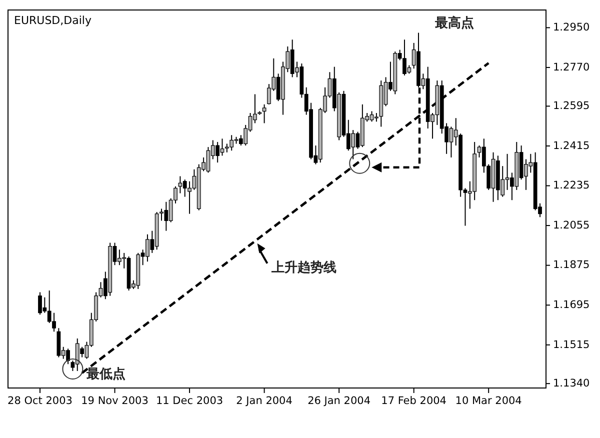  What do you see at coordinates (40, 401) in the screenshot?
I see `x-tick-label: 28 Oct 2003` at bounding box center [40, 401].